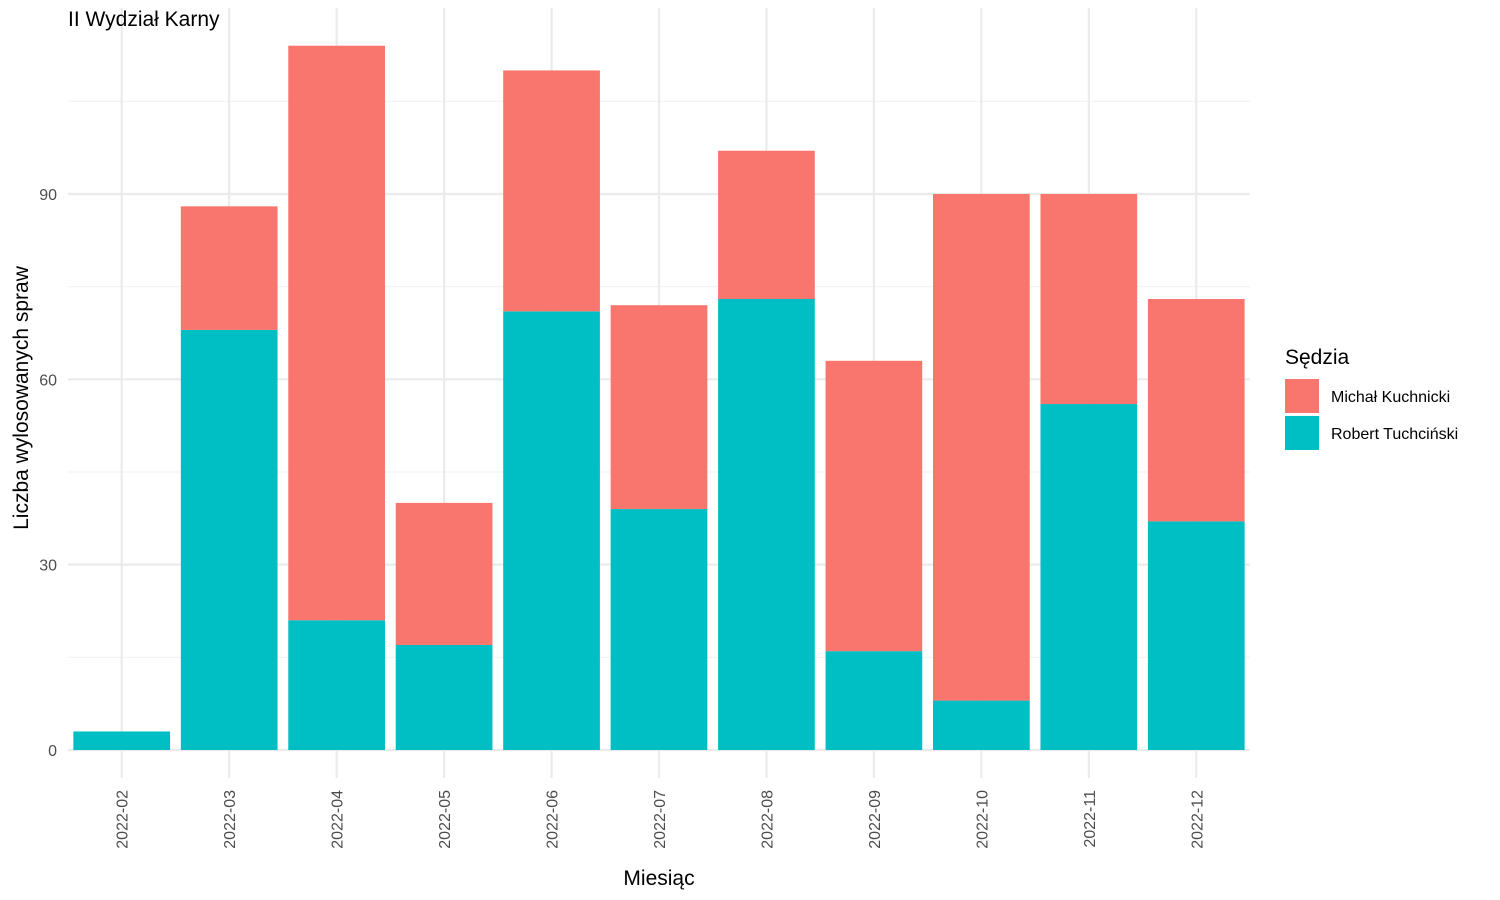 Image resolution: width=1500 pixels, height=900 pixels. Describe the element at coordinates (230, 819) in the screenshot. I see `x-tick-label: 2022-03` at that location.